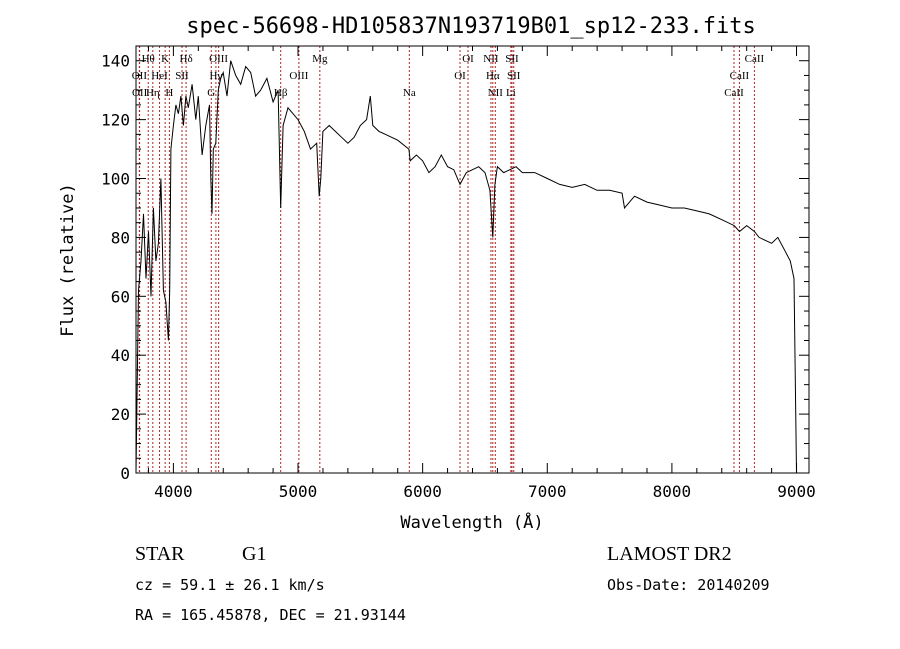 The width and height of the screenshot is (900, 649). What do you see at coordinates (320, 59) in the screenshot?
I see `line-label: Mg` at bounding box center [320, 59].